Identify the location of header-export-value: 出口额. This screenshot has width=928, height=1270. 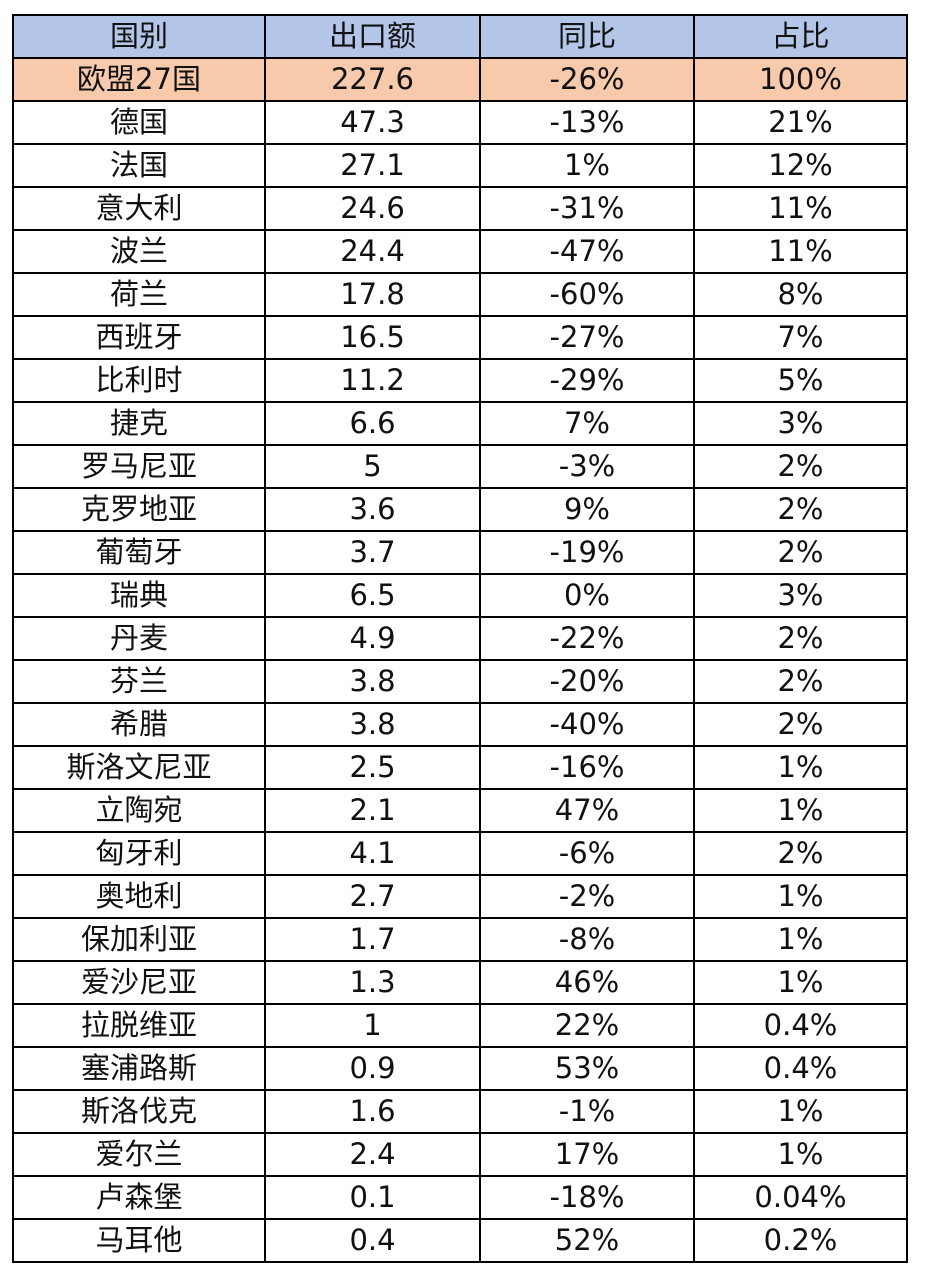
(372, 36).